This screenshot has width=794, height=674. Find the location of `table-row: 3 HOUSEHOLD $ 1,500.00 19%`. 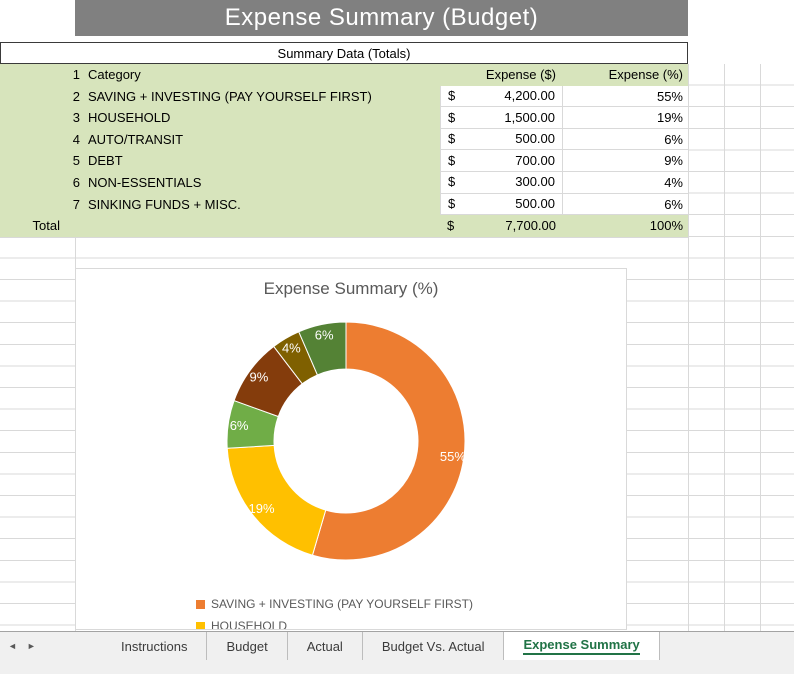

table-row: 3 HOUSEHOLD $ 1,500.00 19% is located at coordinates (344, 118).